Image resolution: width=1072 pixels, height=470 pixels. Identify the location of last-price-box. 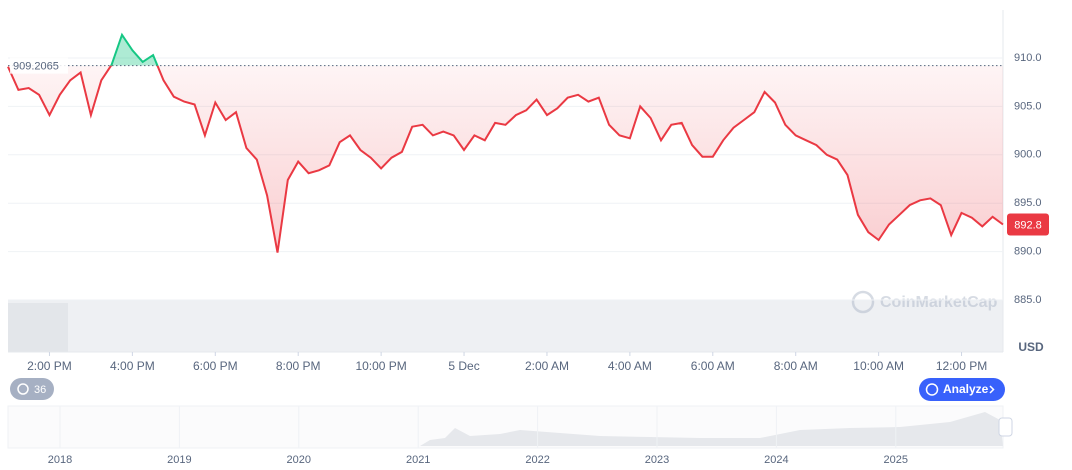
(1028, 224).